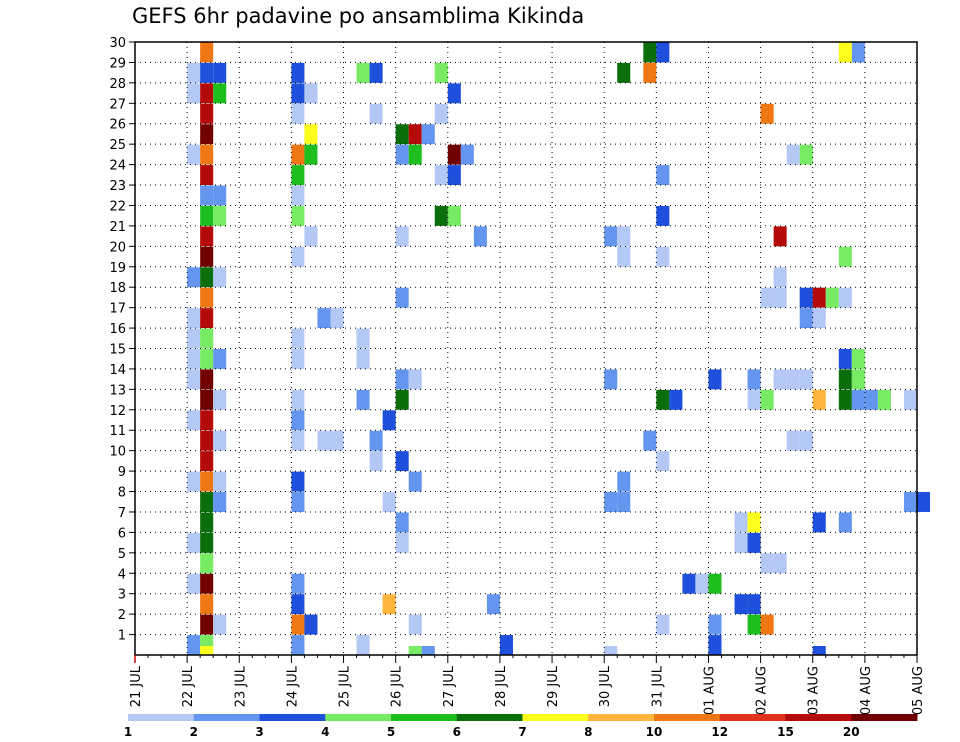 The height and width of the screenshot is (742, 960). What do you see at coordinates (325, 732) in the screenshot?
I see `colorbar-label: 4` at bounding box center [325, 732].